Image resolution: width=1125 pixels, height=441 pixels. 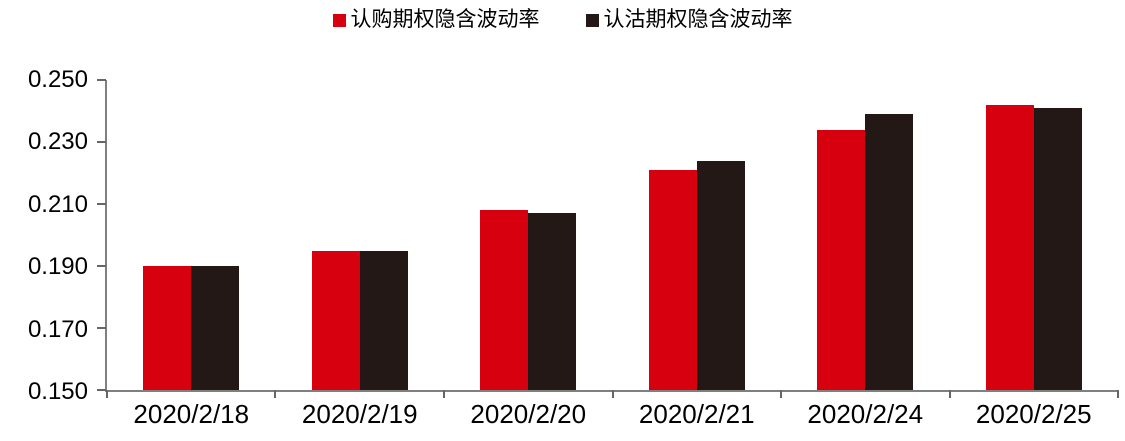 What do you see at coordinates (191, 414) in the screenshot?
I see `x-axis-category-label: 2020/2/18` at bounding box center [191, 414].